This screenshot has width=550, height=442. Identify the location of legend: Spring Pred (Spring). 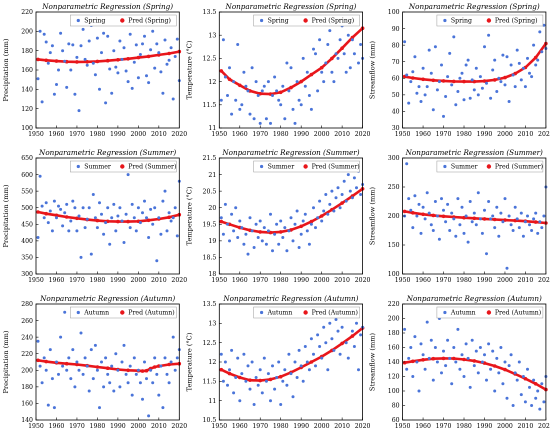
(306, 20).